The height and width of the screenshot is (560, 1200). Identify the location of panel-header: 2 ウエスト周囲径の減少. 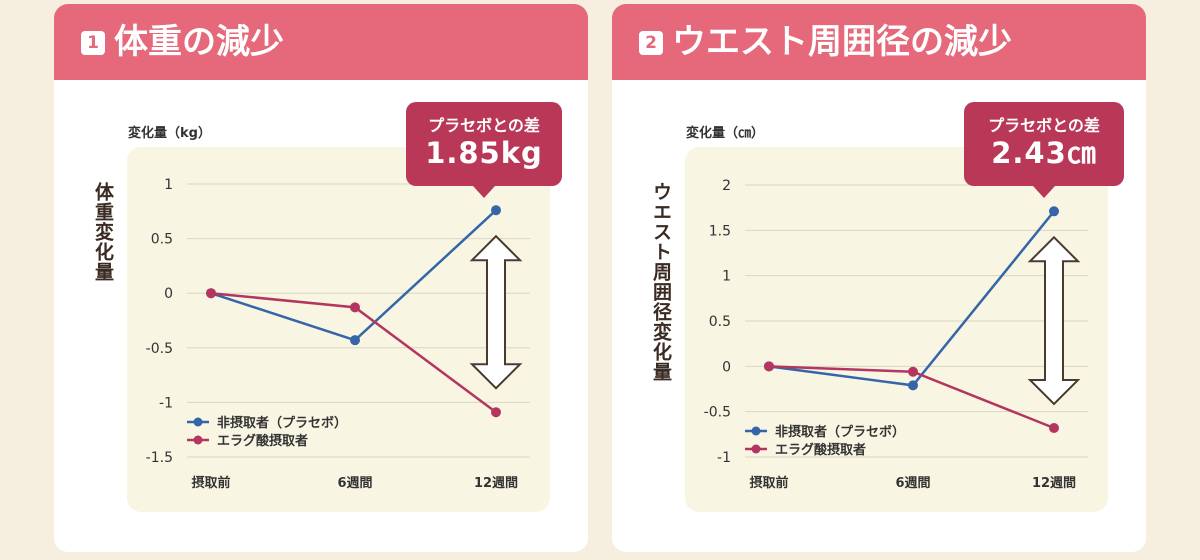
(879, 42).